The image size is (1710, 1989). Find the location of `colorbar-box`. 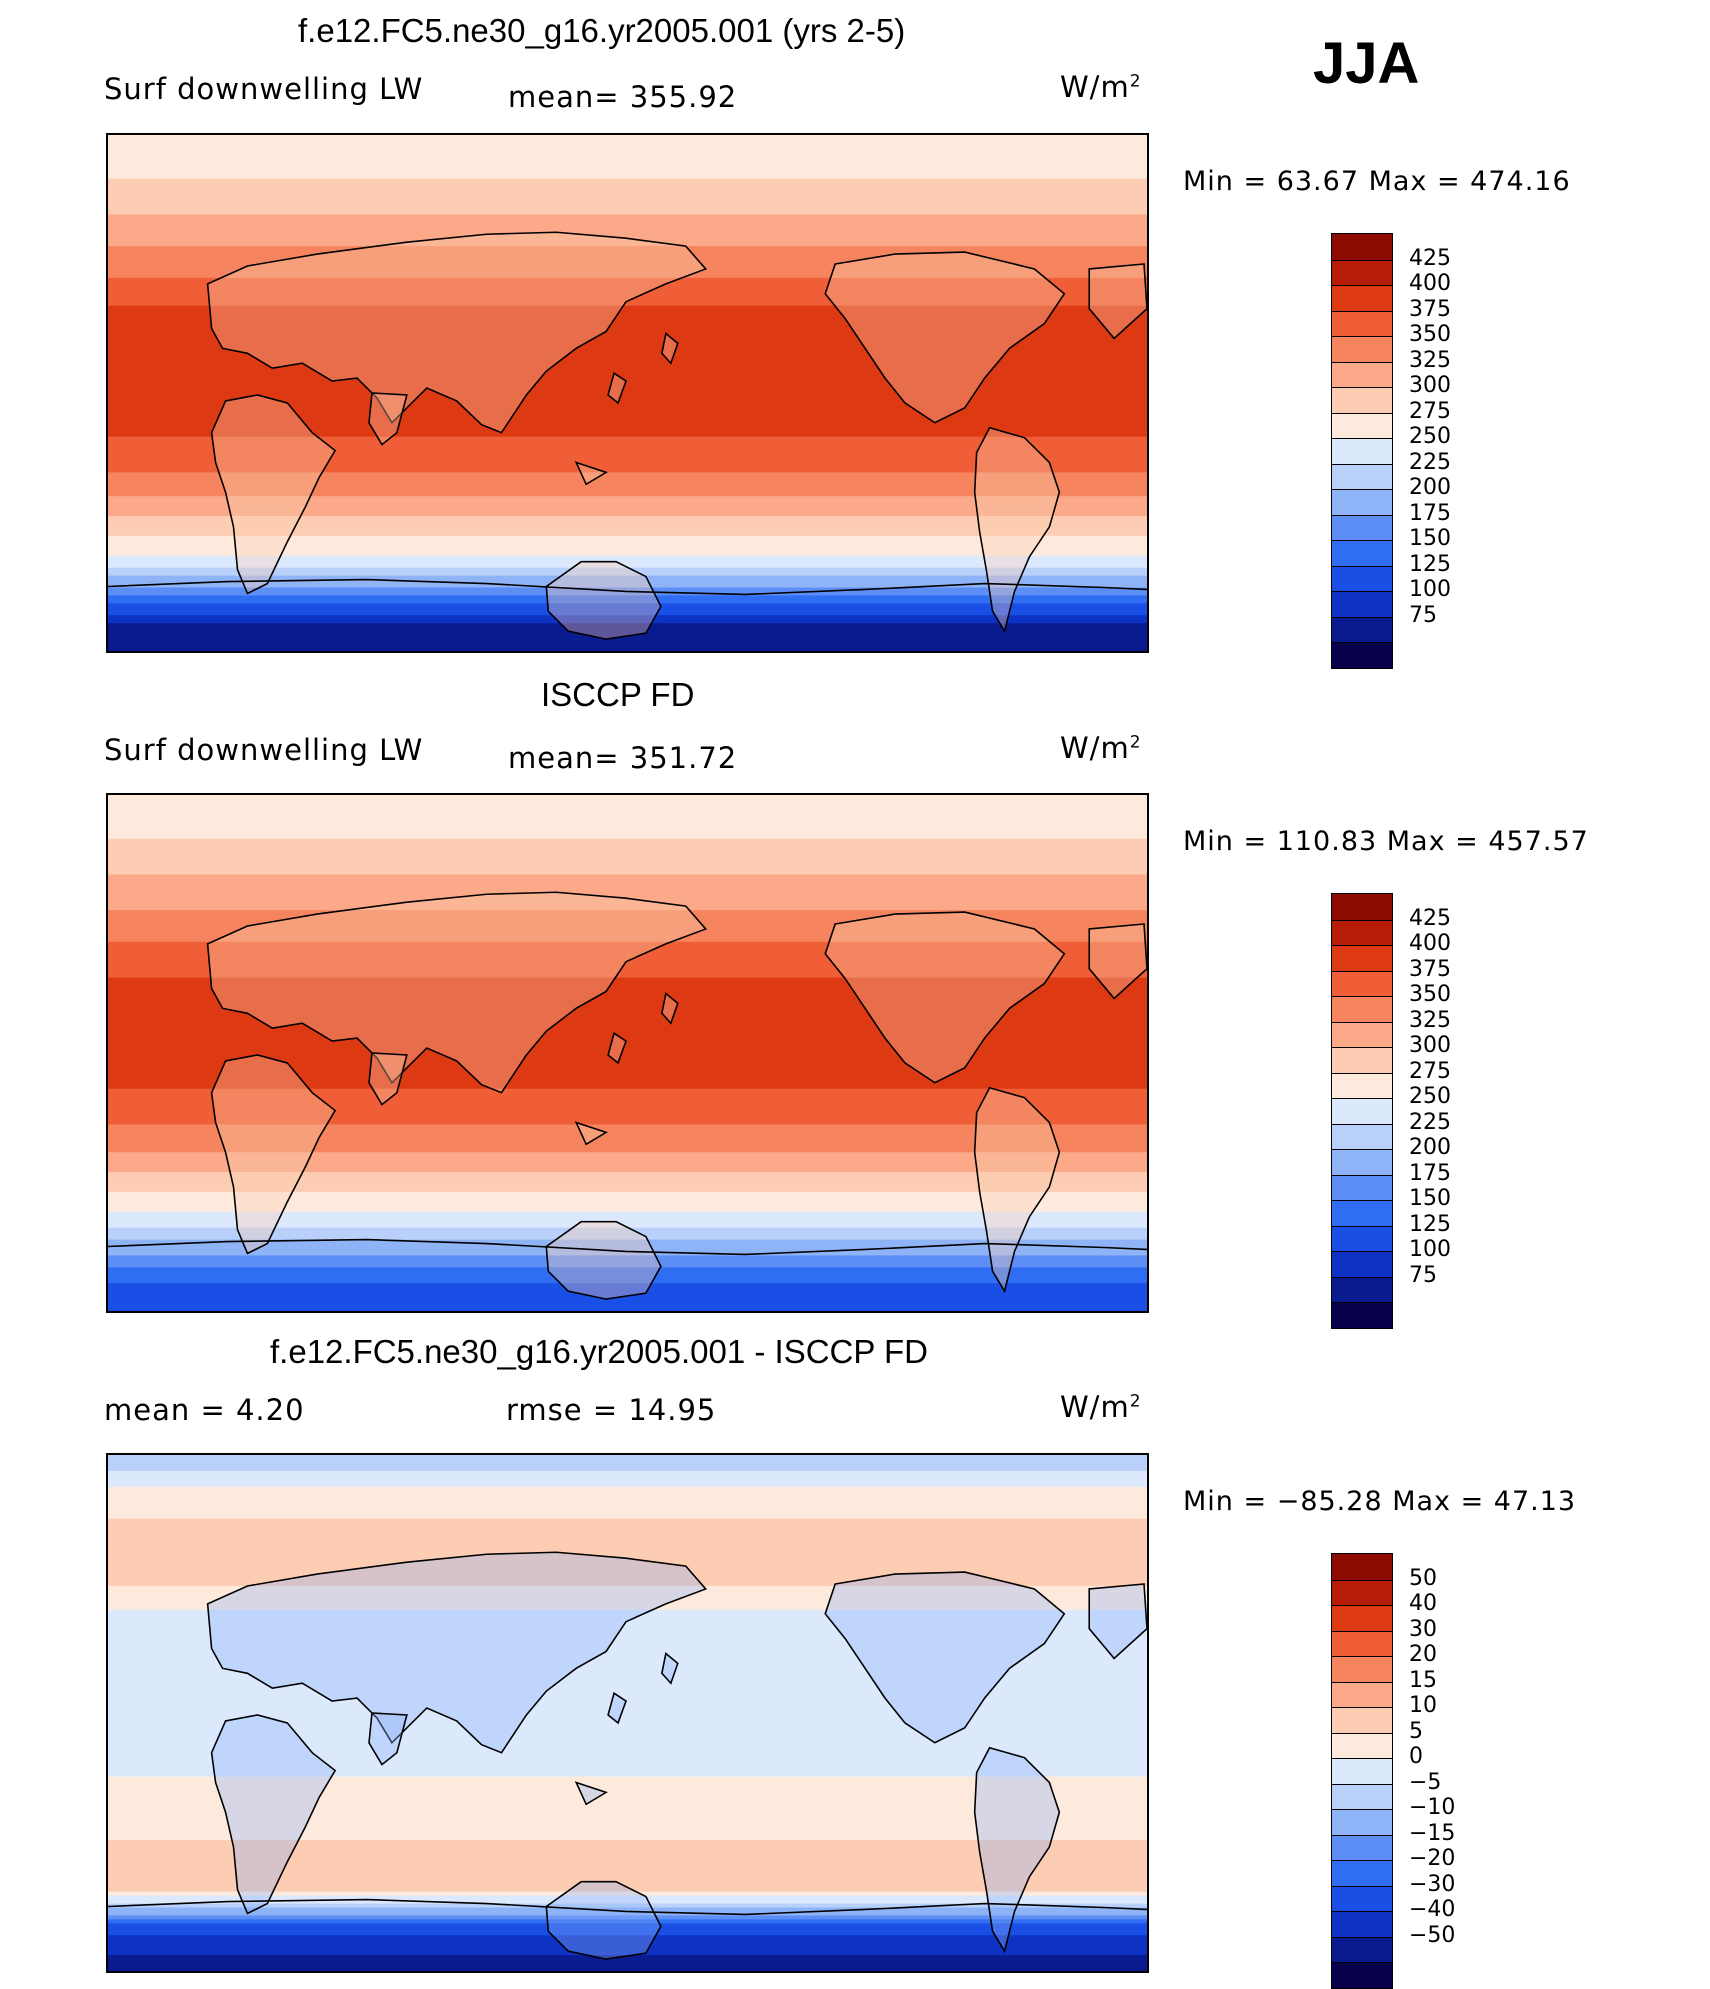

colorbar-box is located at coordinates (1362, 1111).